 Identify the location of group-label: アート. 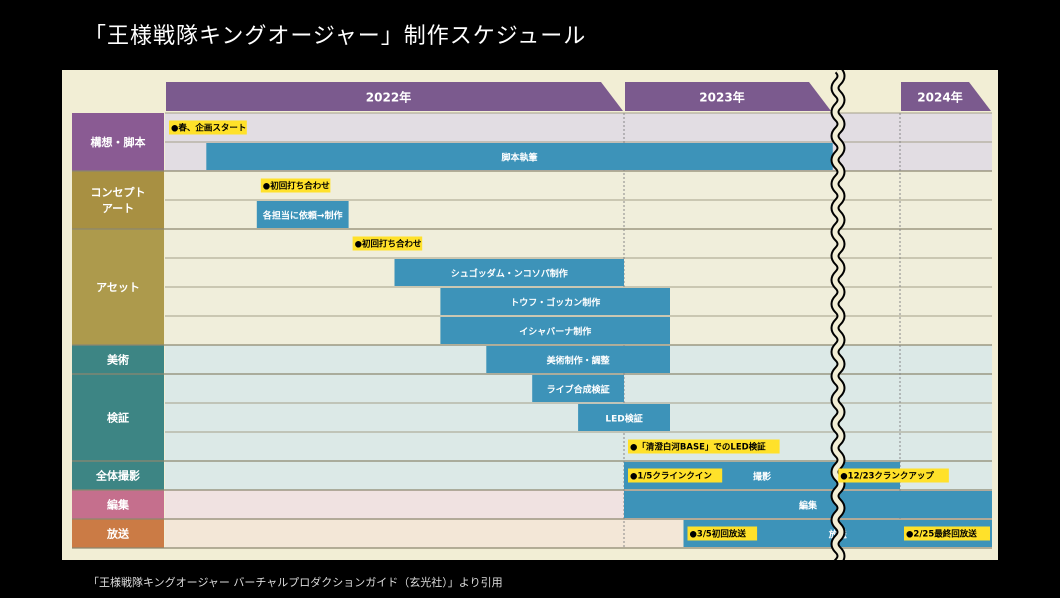
(118, 208).